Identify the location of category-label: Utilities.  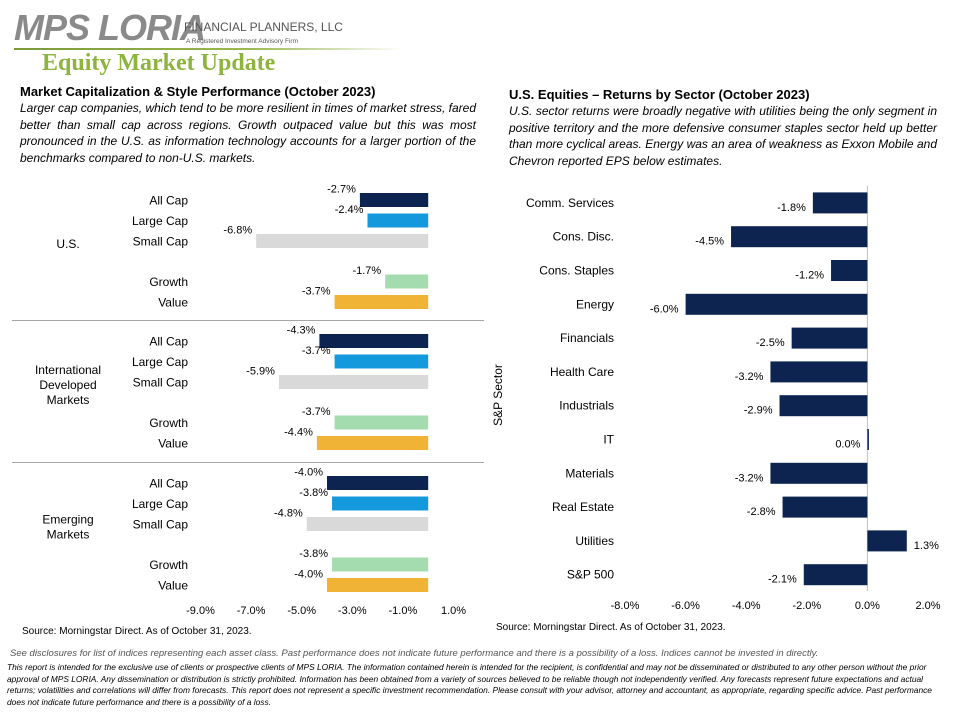
(594, 541).